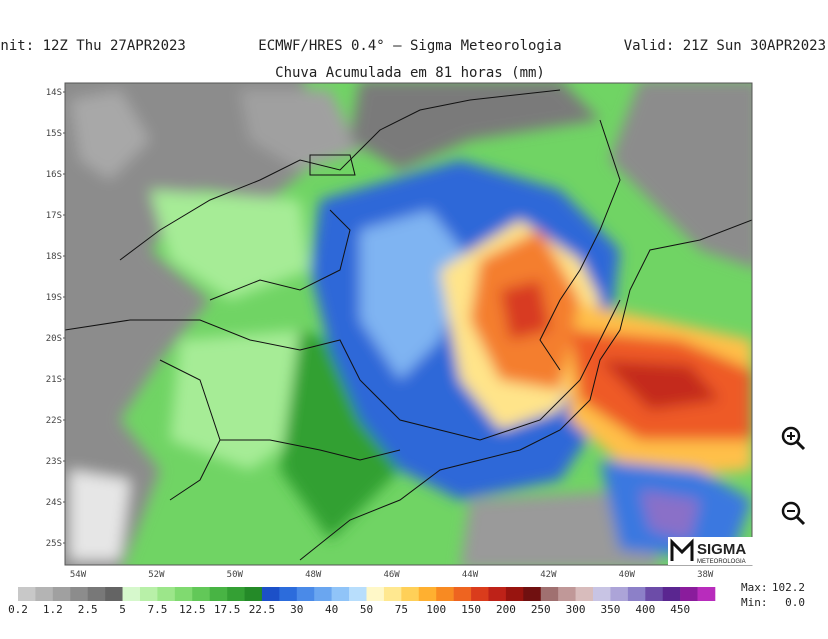  I want to click on latitude-label: 19S, so click(54, 298).